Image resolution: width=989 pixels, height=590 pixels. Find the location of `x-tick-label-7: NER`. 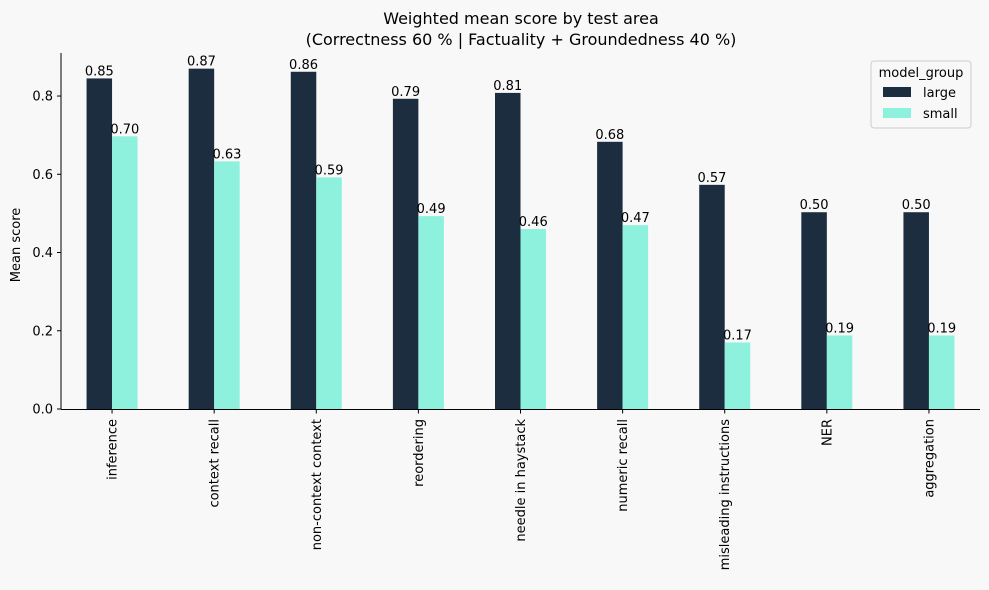

x-tick-label-7: NER is located at coordinates (827, 432).